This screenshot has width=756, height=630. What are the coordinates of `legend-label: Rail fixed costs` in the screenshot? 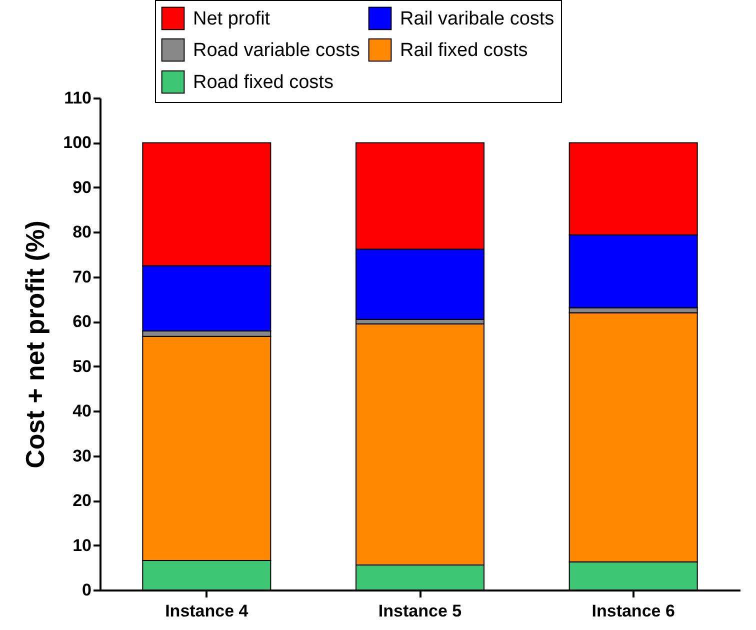 It's located at (464, 50).